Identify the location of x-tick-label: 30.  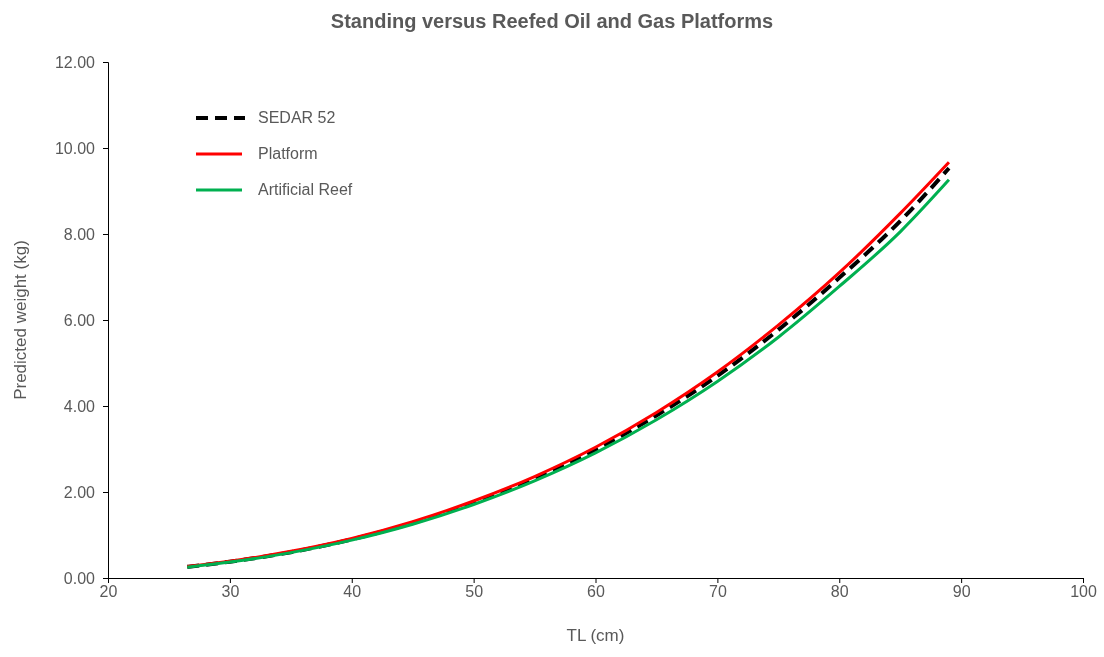
(230, 592).